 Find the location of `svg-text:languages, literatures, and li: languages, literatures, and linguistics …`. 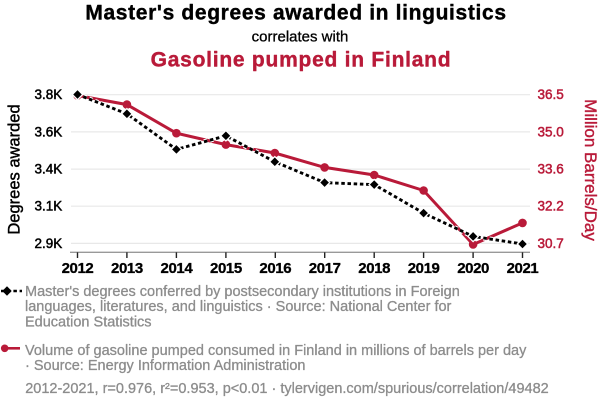

svg-text:languages, literatures, and li: languages, literatures, and linguistics … is located at coordinates (238, 307).